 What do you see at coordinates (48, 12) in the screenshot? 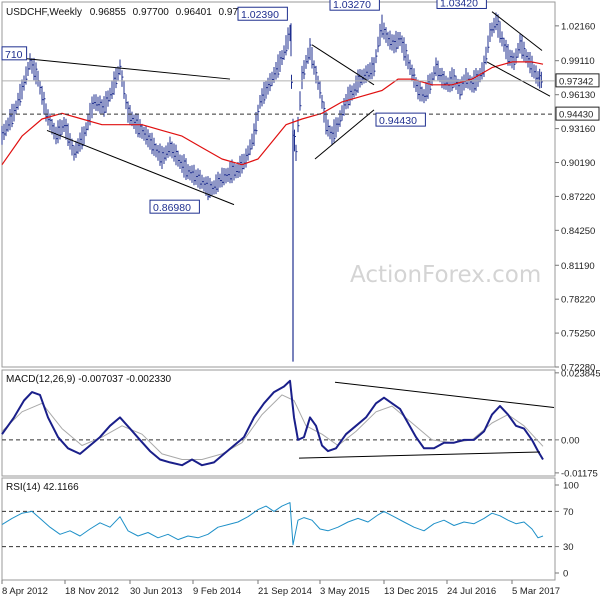
I see `header-sep: ,` at bounding box center [48, 12].